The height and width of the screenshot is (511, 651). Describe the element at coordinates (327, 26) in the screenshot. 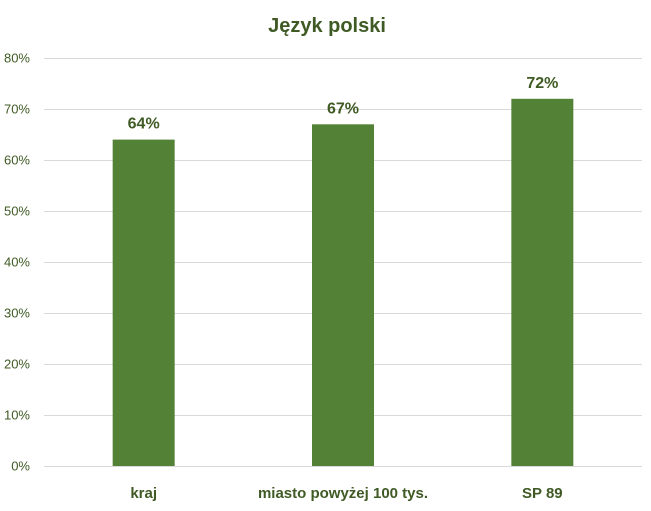

I see `chart-title: Język polski` at that location.